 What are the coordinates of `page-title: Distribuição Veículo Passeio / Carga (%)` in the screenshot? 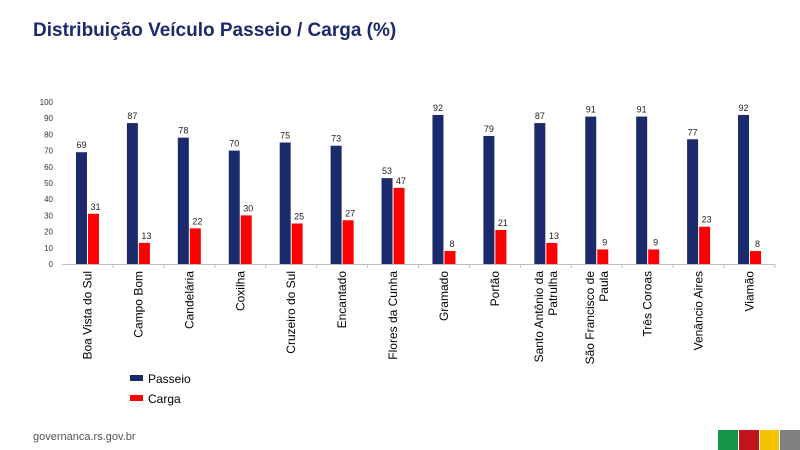 It's located at (215, 30).